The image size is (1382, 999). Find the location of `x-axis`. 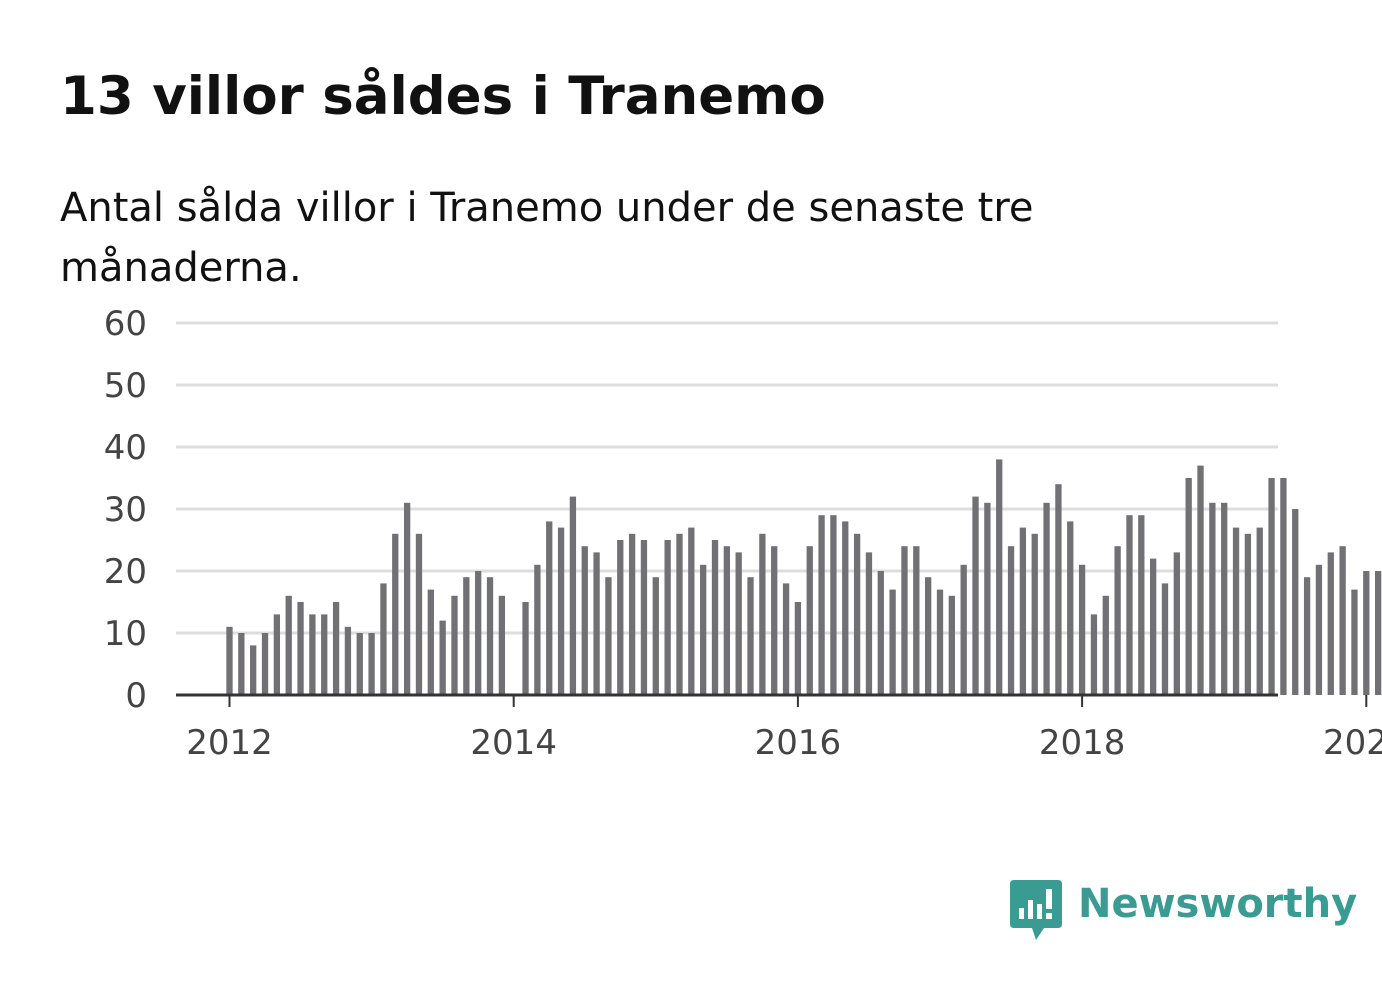

x-axis is located at coordinates (772, 700).